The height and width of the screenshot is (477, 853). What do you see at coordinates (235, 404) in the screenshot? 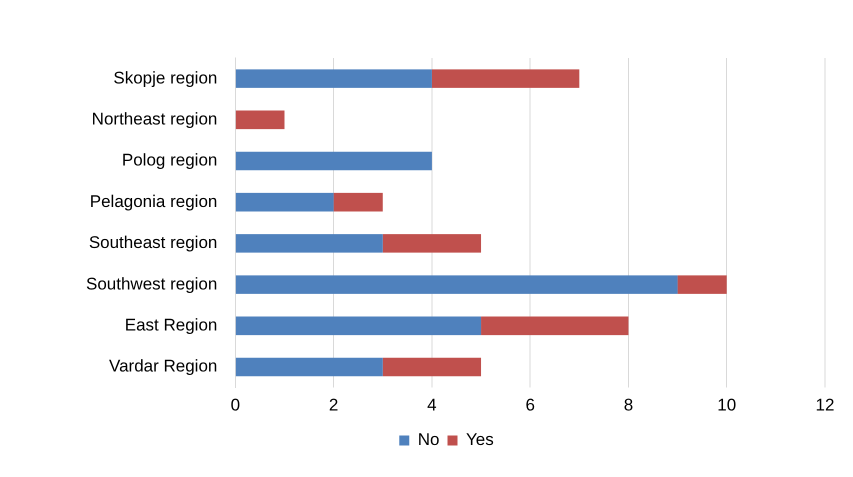
I see `x-tick-label: 0` at bounding box center [235, 404].